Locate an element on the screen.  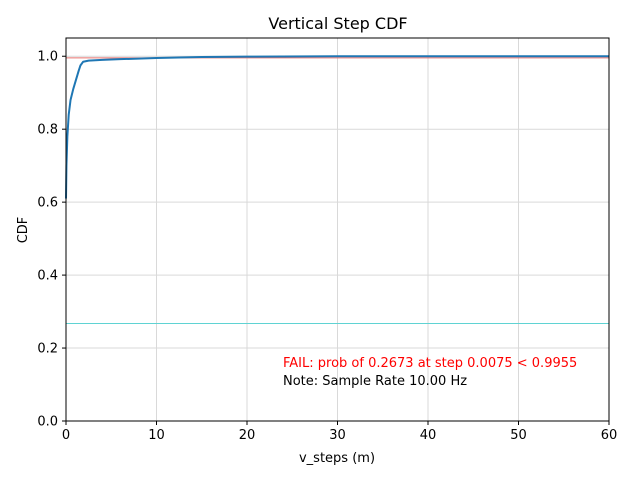
y-tick-label: 0.2 is located at coordinates (47, 349).